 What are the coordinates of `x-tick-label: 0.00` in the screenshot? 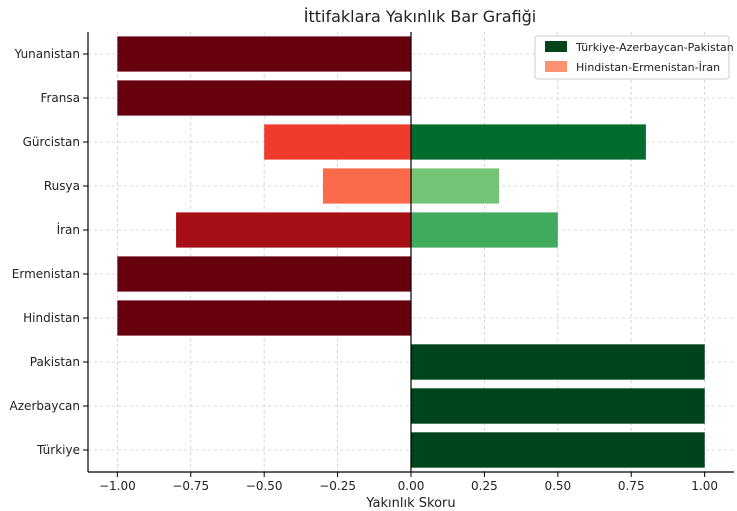 It's located at (411, 486).